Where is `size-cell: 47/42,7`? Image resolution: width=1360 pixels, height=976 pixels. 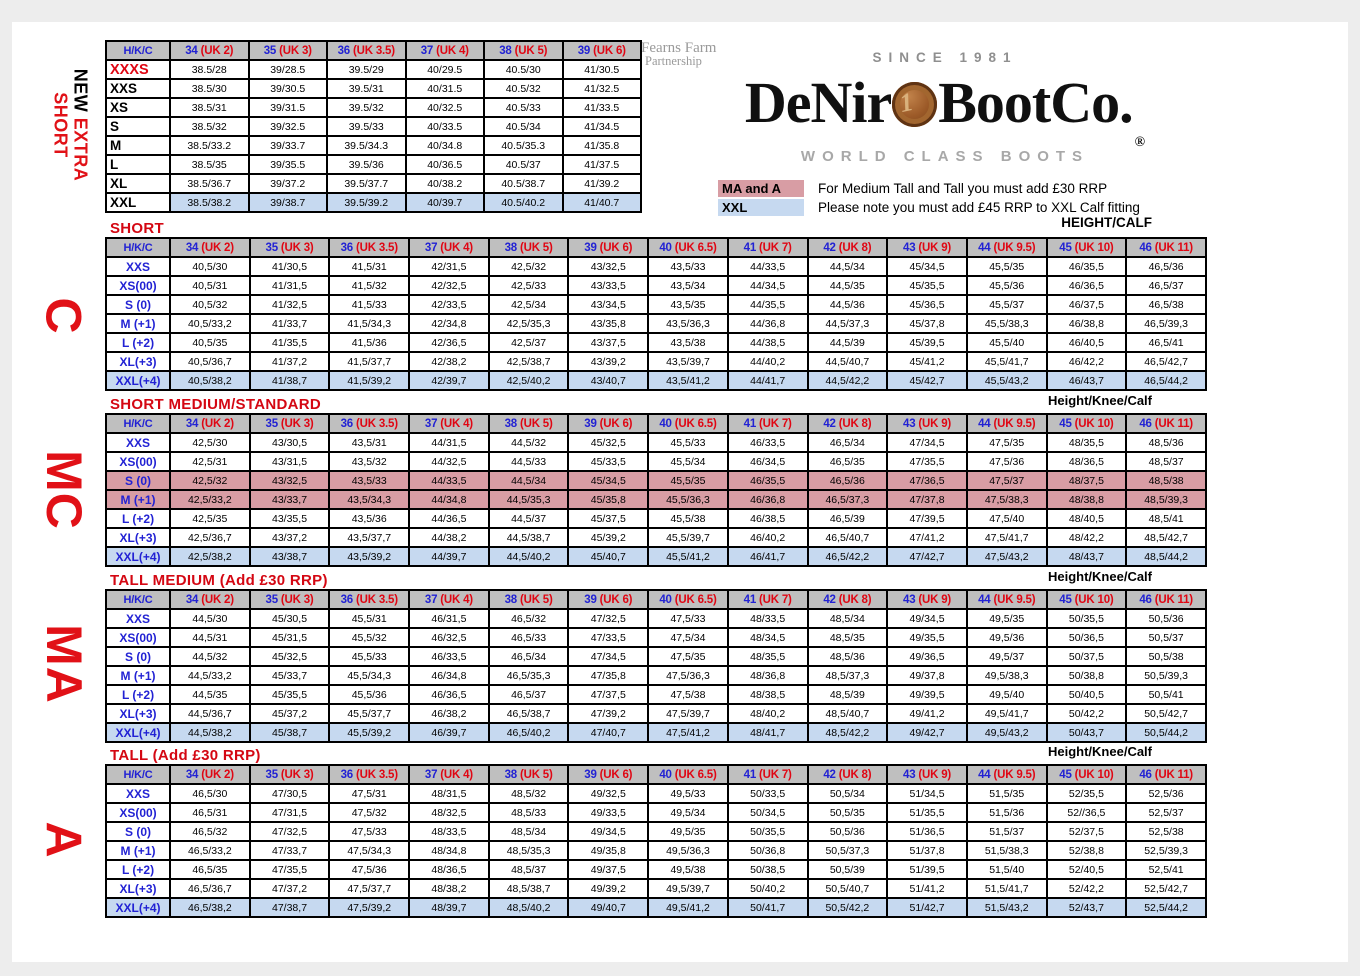 size-cell: 47/42,7 is located at coordinates (927, 556).